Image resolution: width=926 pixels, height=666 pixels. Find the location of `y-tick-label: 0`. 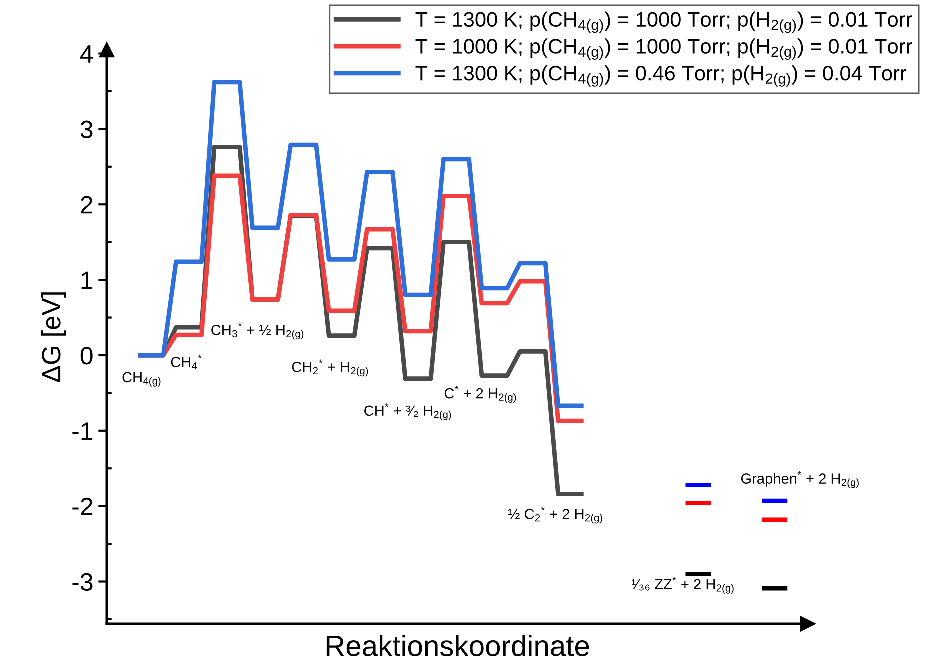

y-tick-label: 0 is located at coordinates (86, 356).